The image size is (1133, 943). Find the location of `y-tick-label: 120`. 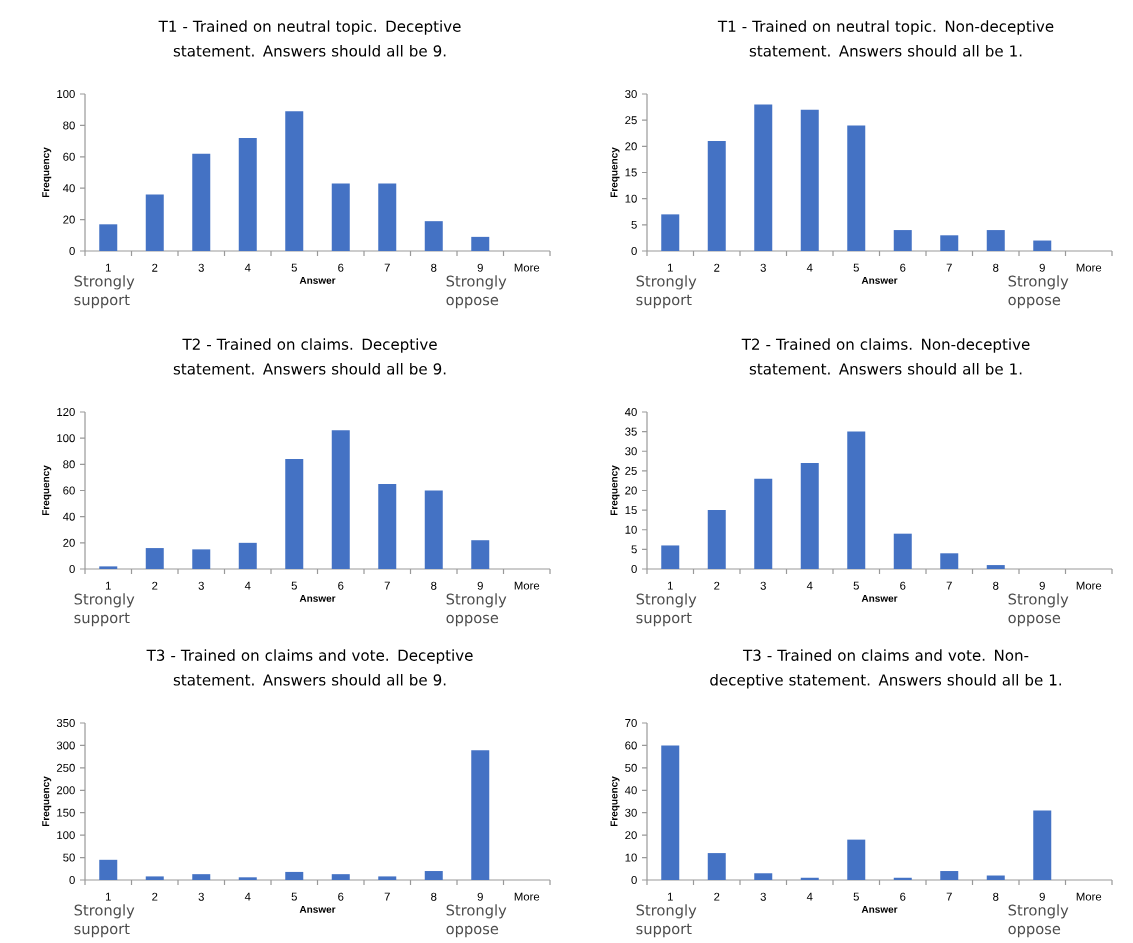

y-tick-label: 120 is located at coordinates (66, 412).